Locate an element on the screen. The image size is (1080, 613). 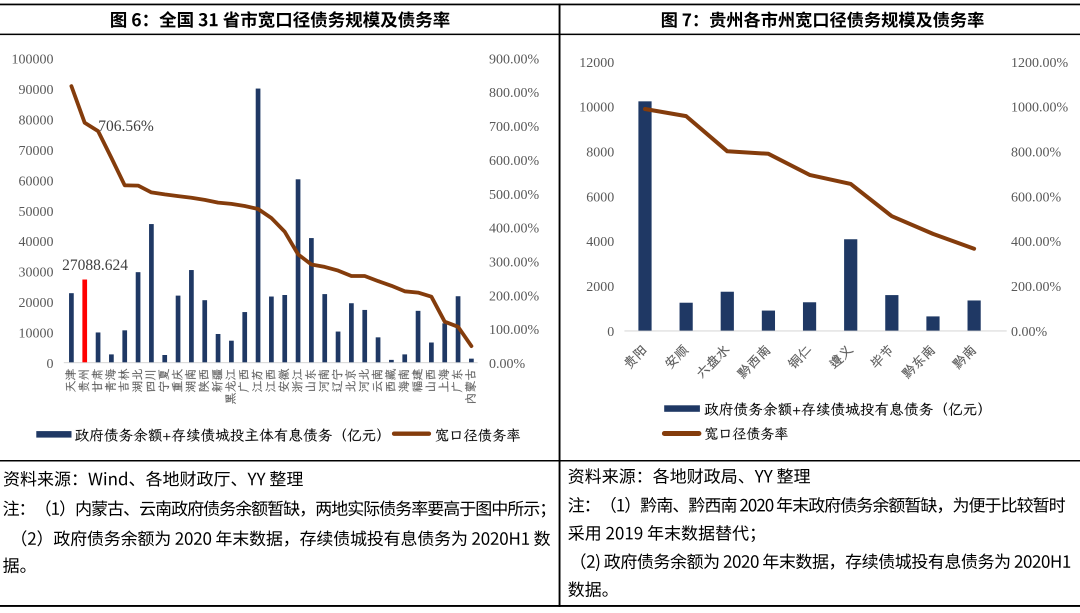
svg-text: 60000 is located at coordinates (36, 181).